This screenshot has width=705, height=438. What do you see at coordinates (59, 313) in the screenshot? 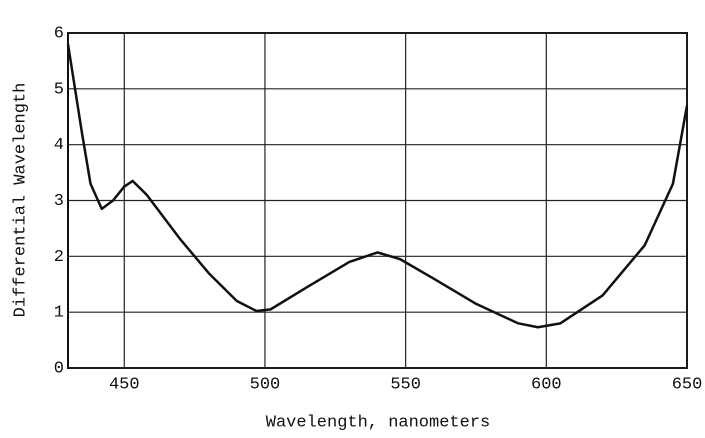
I see `y-tick-label: 1` at bounding box center [59, 313].